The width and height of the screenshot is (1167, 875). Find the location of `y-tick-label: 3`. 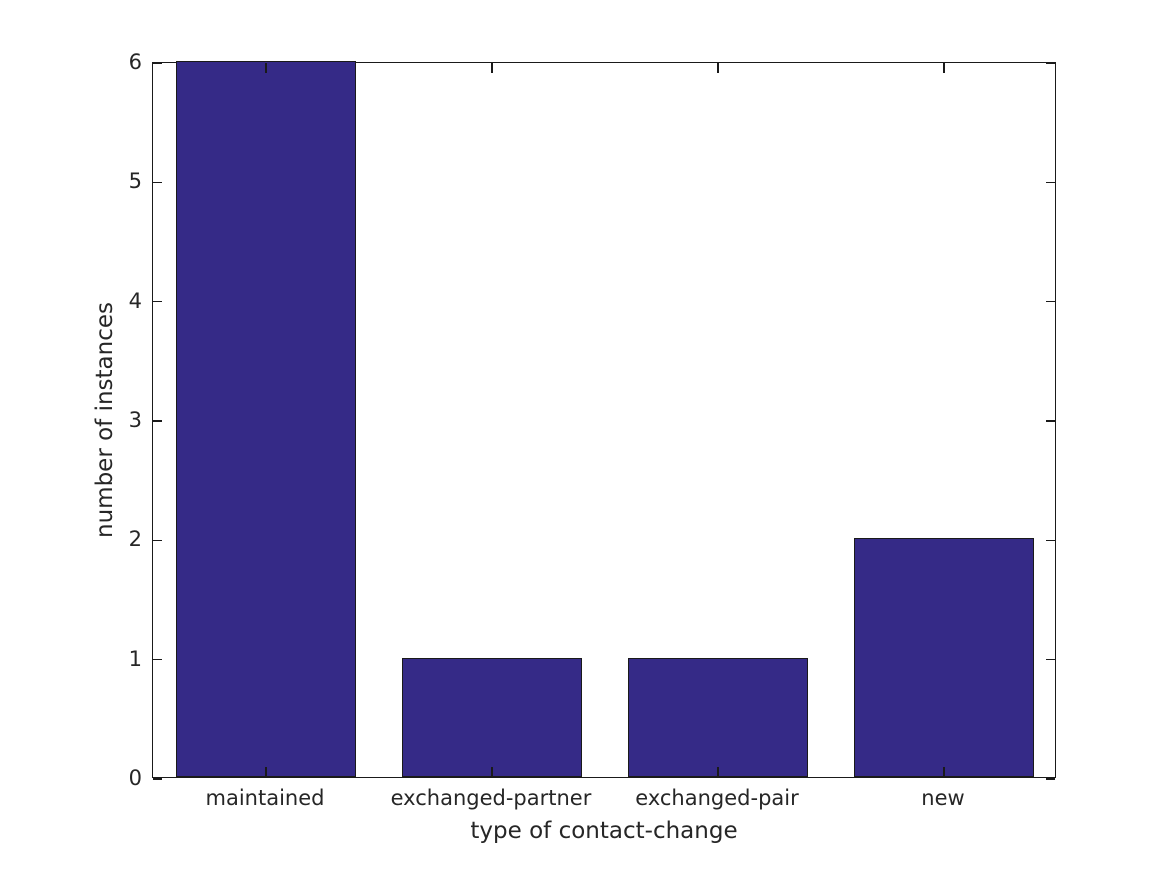

y-tick-label: 3 is located at coordinates (135, 420).